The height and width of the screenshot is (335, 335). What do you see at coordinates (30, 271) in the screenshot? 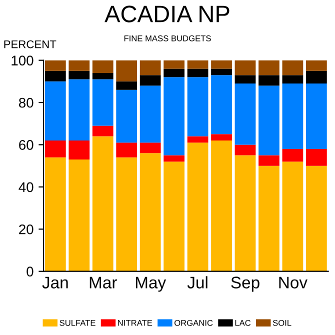
I see `y-tick-label: 0` at bounding box center [30, 271].